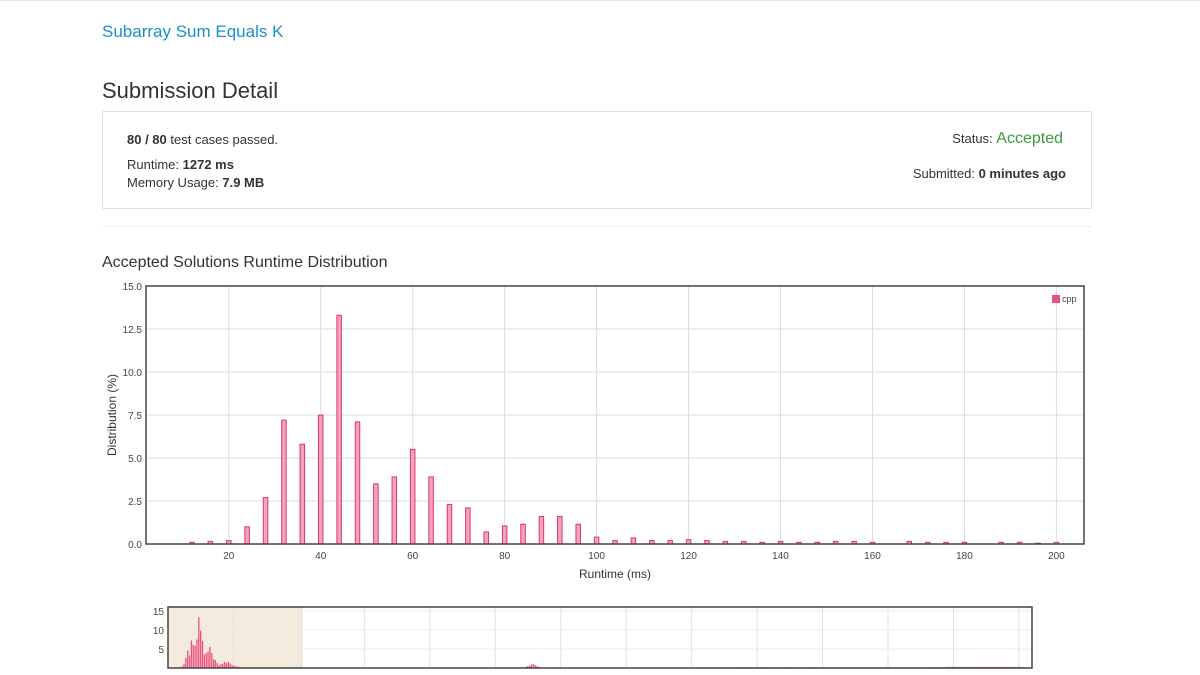  I want to click on y-tick-label: 5.0, so click(135, 459).